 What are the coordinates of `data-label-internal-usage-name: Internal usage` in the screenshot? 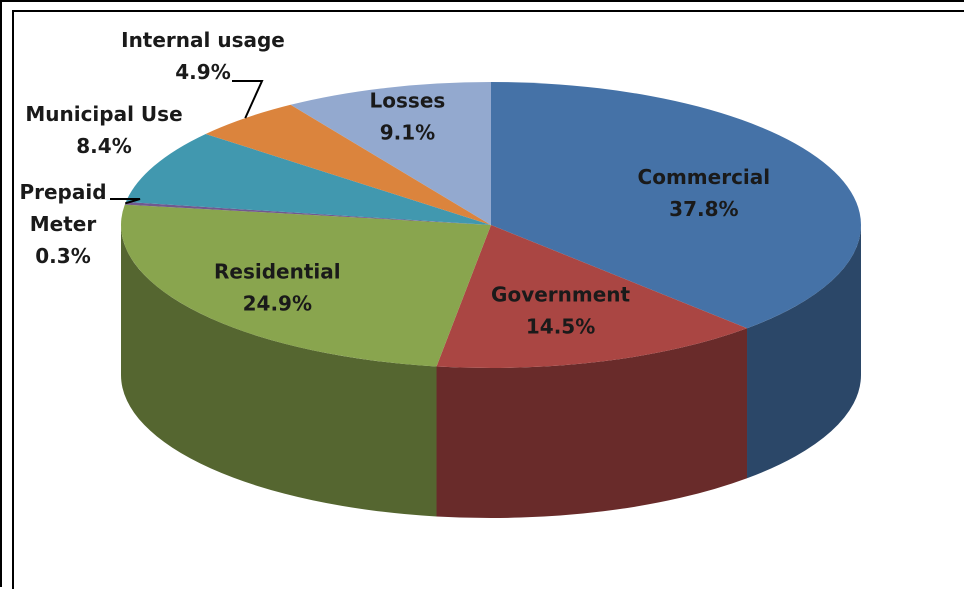 It's located at (203, 40).